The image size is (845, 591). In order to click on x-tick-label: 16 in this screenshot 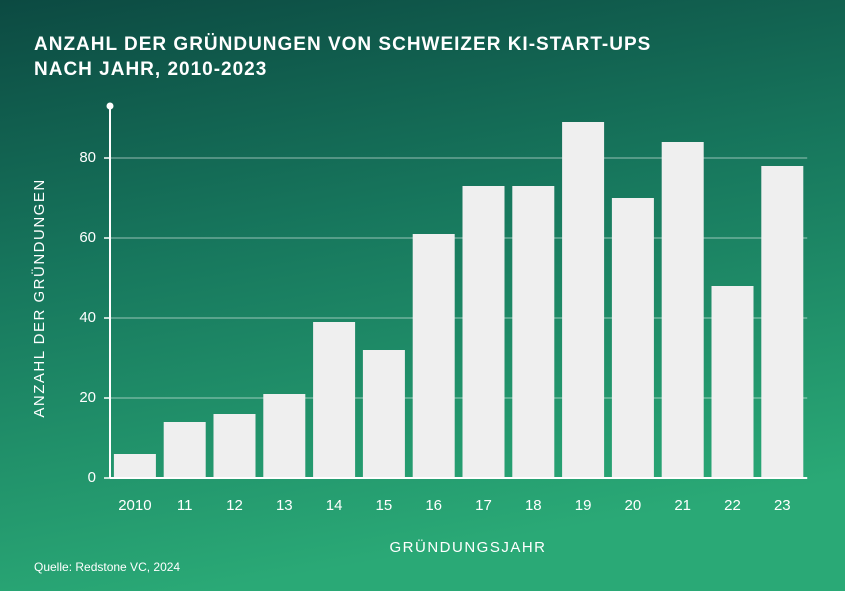, I will do `click(433, 505)`.